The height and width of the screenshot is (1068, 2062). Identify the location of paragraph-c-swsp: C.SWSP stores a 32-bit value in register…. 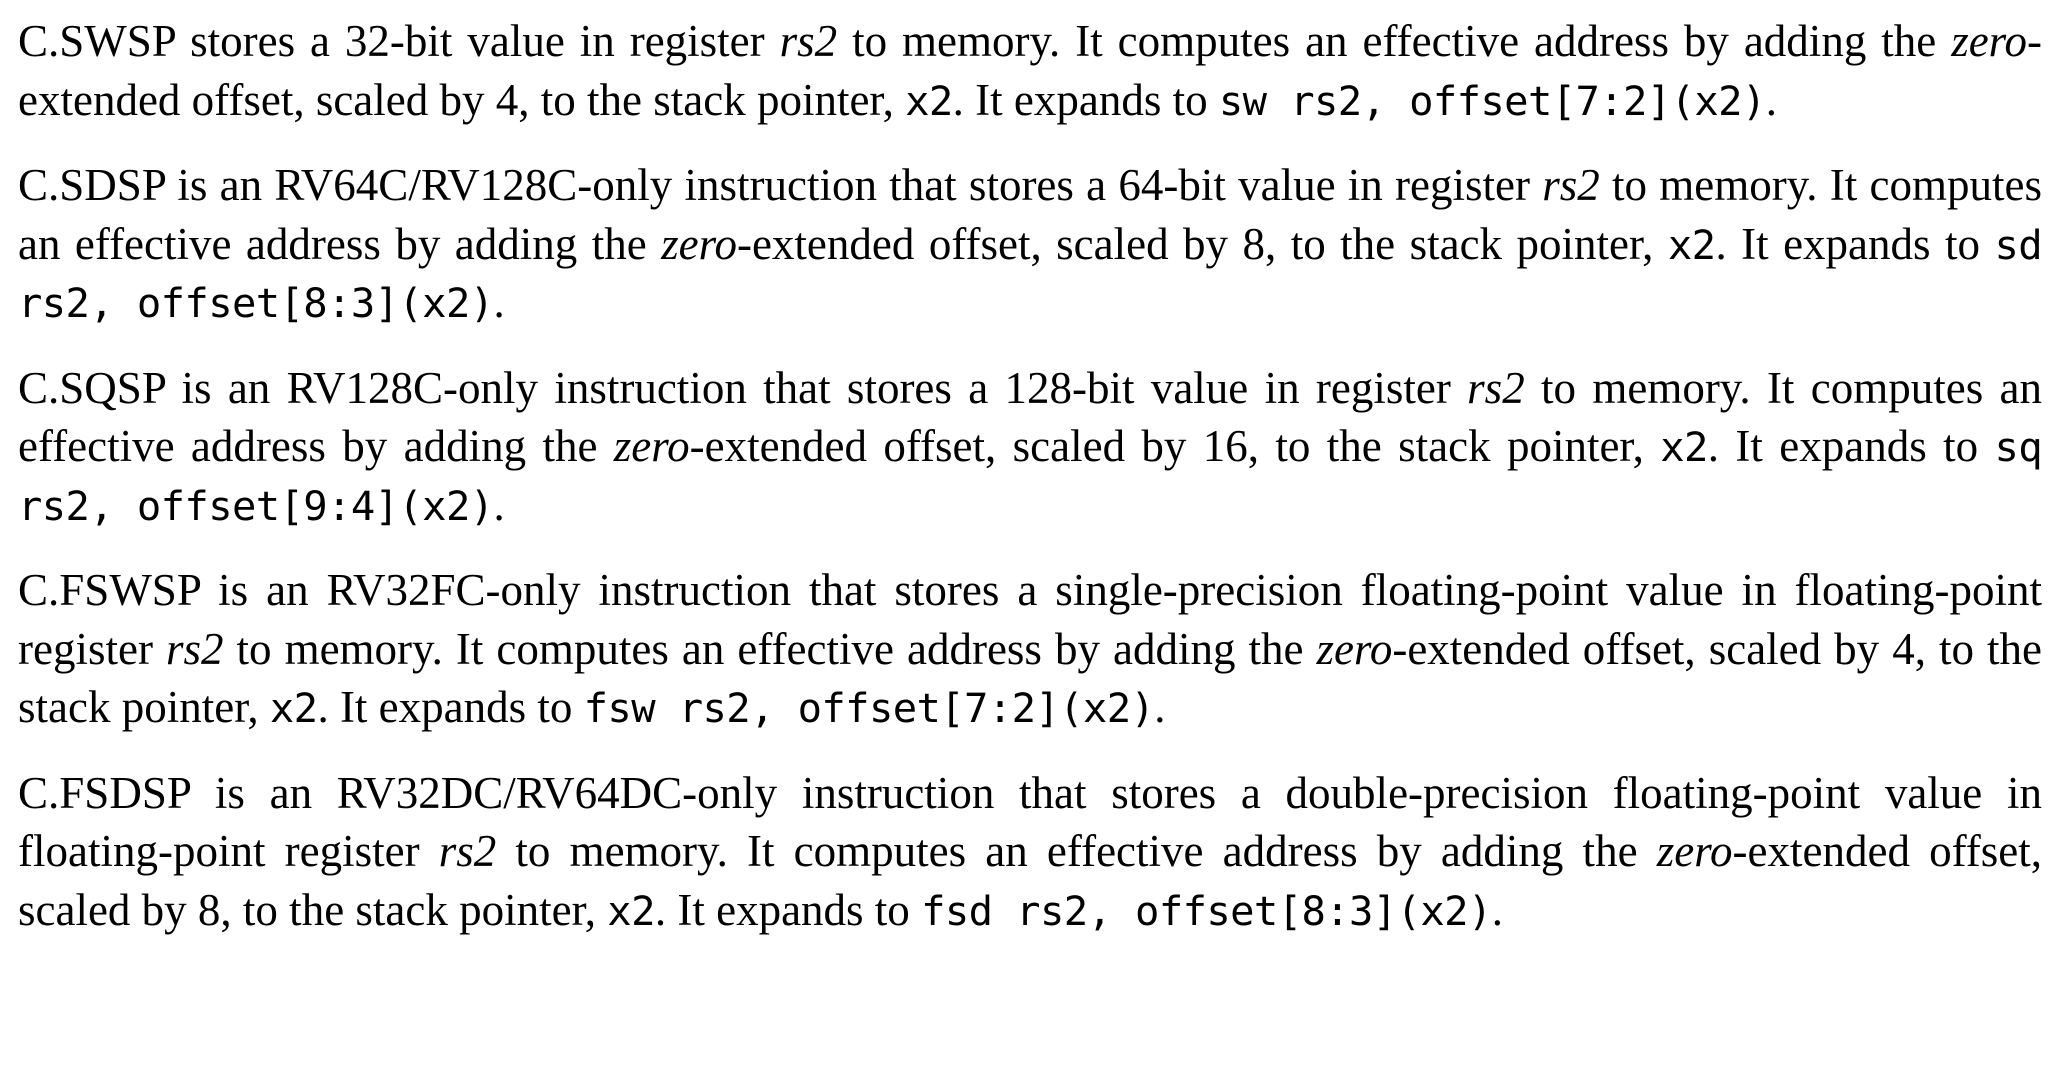
(1030, 70).